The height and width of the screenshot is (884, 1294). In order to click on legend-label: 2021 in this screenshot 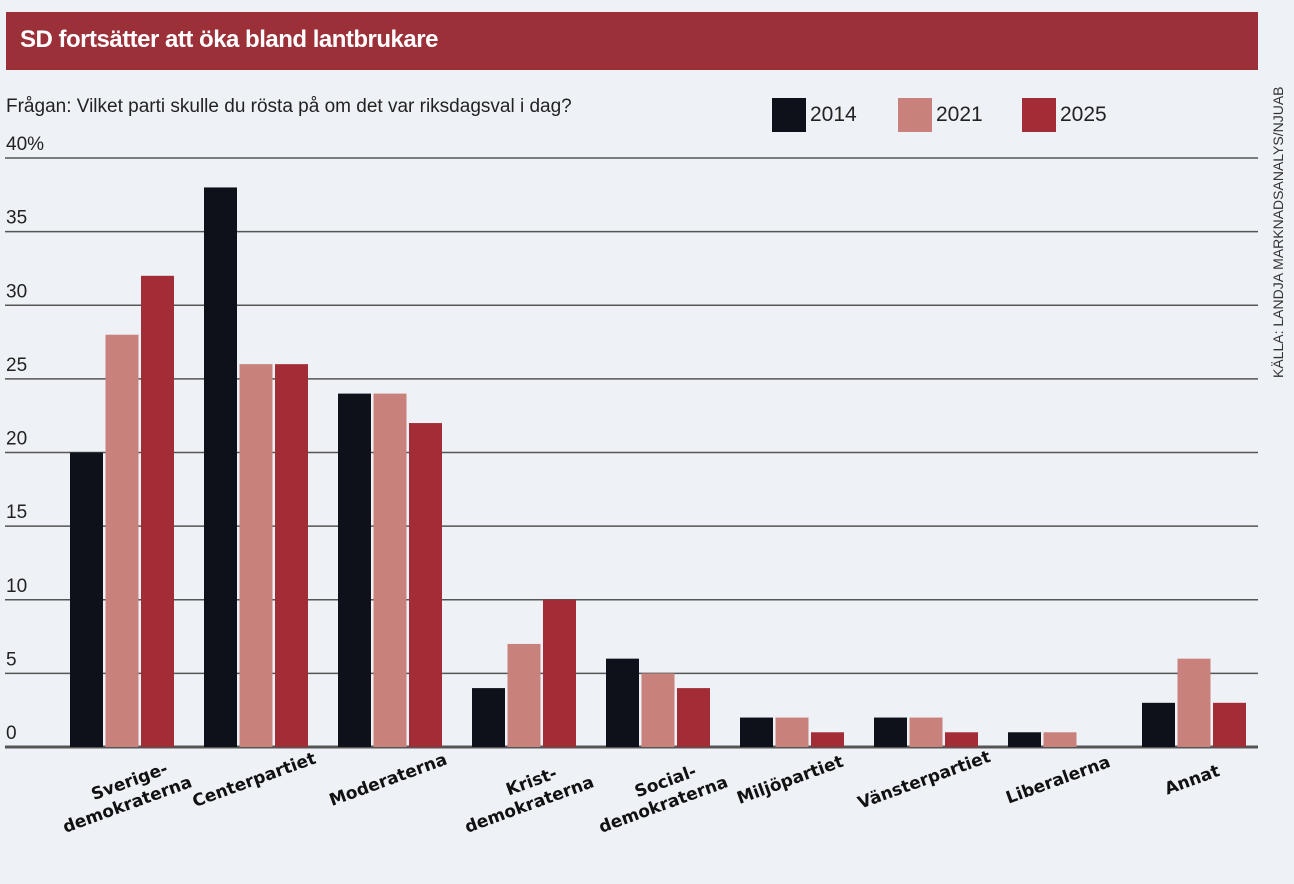, I will do `click(959, 114)`.